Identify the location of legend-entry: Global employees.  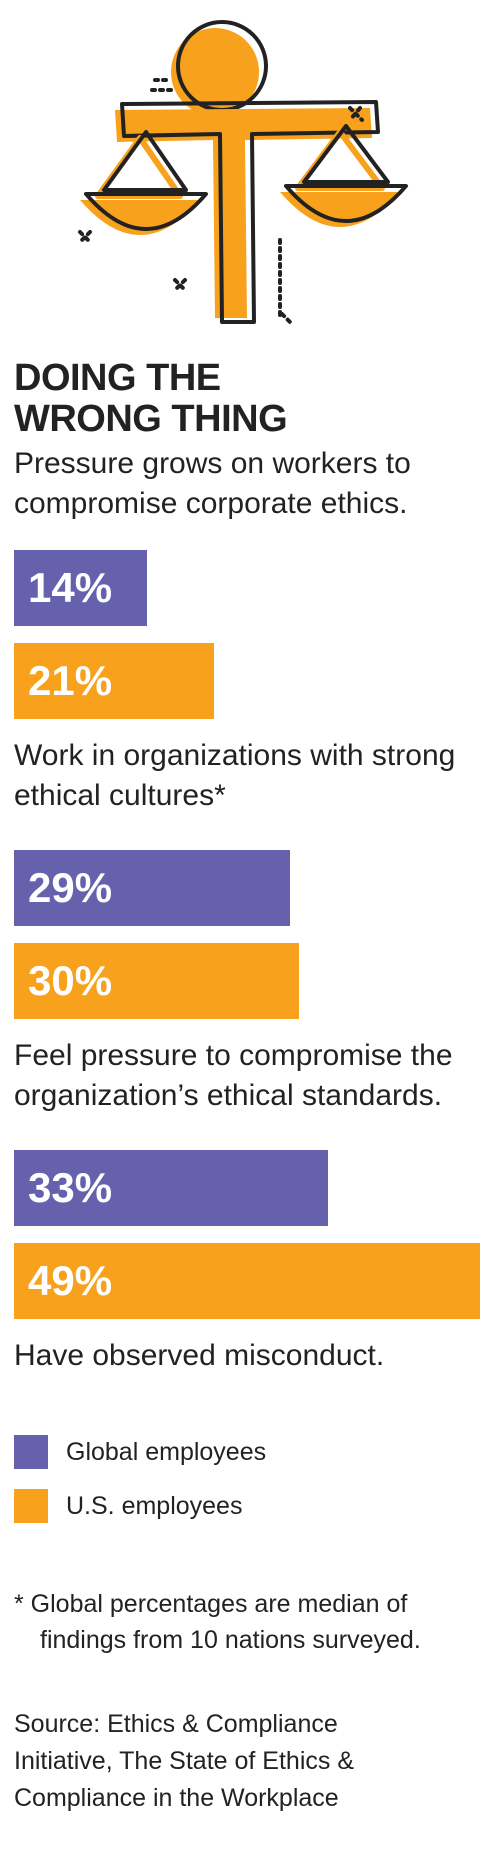
(247, 1452).